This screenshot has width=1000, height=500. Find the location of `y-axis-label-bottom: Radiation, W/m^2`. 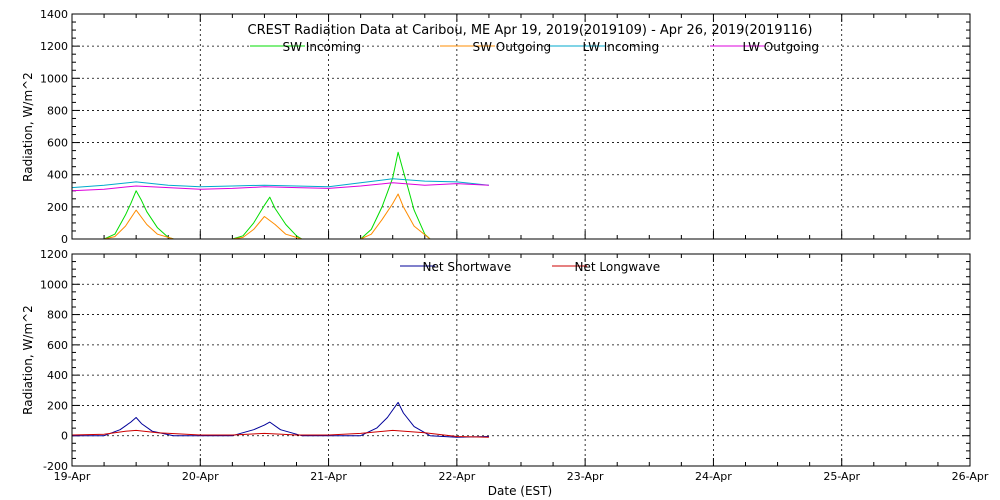

y-axis-label-bottom: Radiation, W/m^2 is located at coordinates (28, 360).